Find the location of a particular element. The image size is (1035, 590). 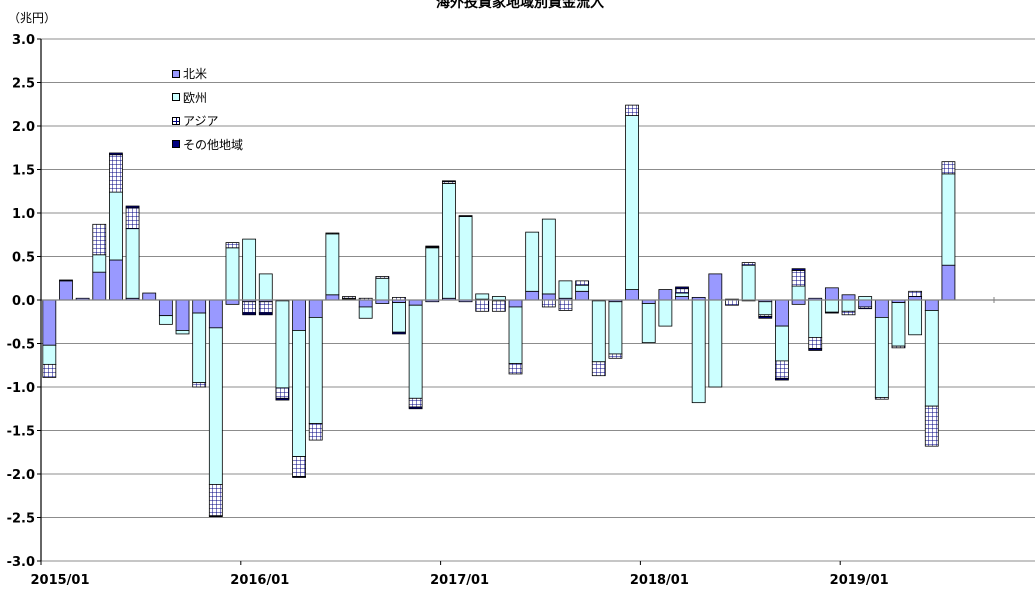

unit-label: （兆円） is located at coordinates (32, 18).